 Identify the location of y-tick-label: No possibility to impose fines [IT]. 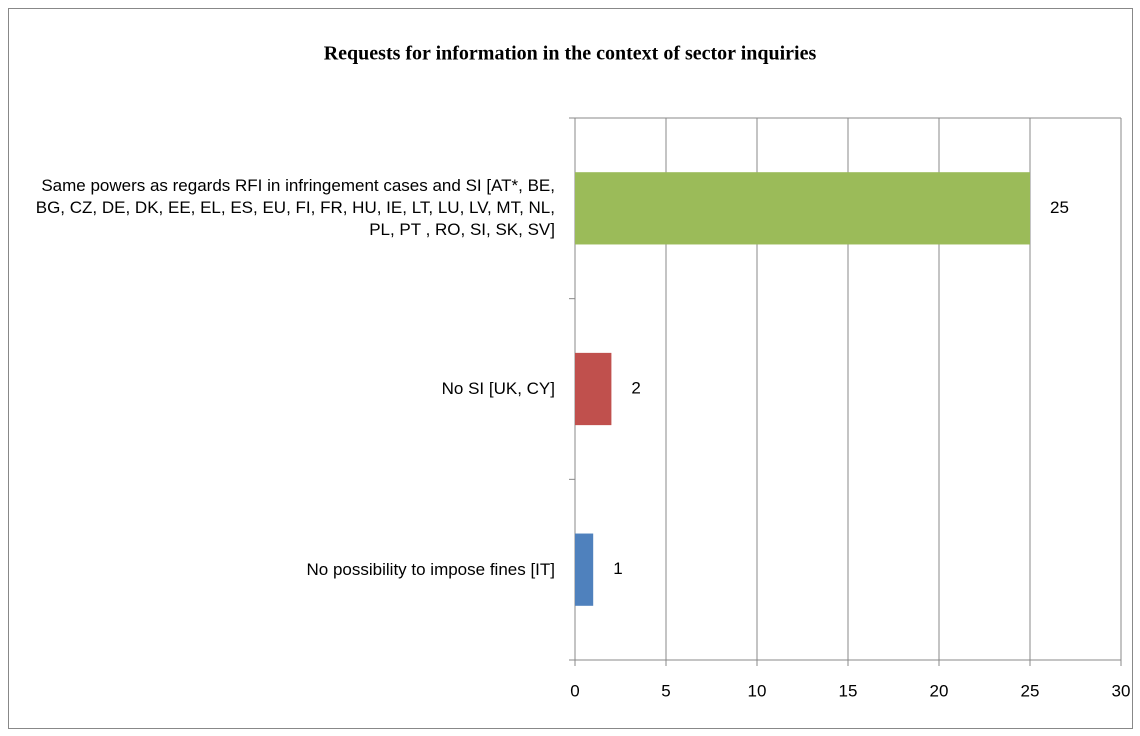
(285, 569).